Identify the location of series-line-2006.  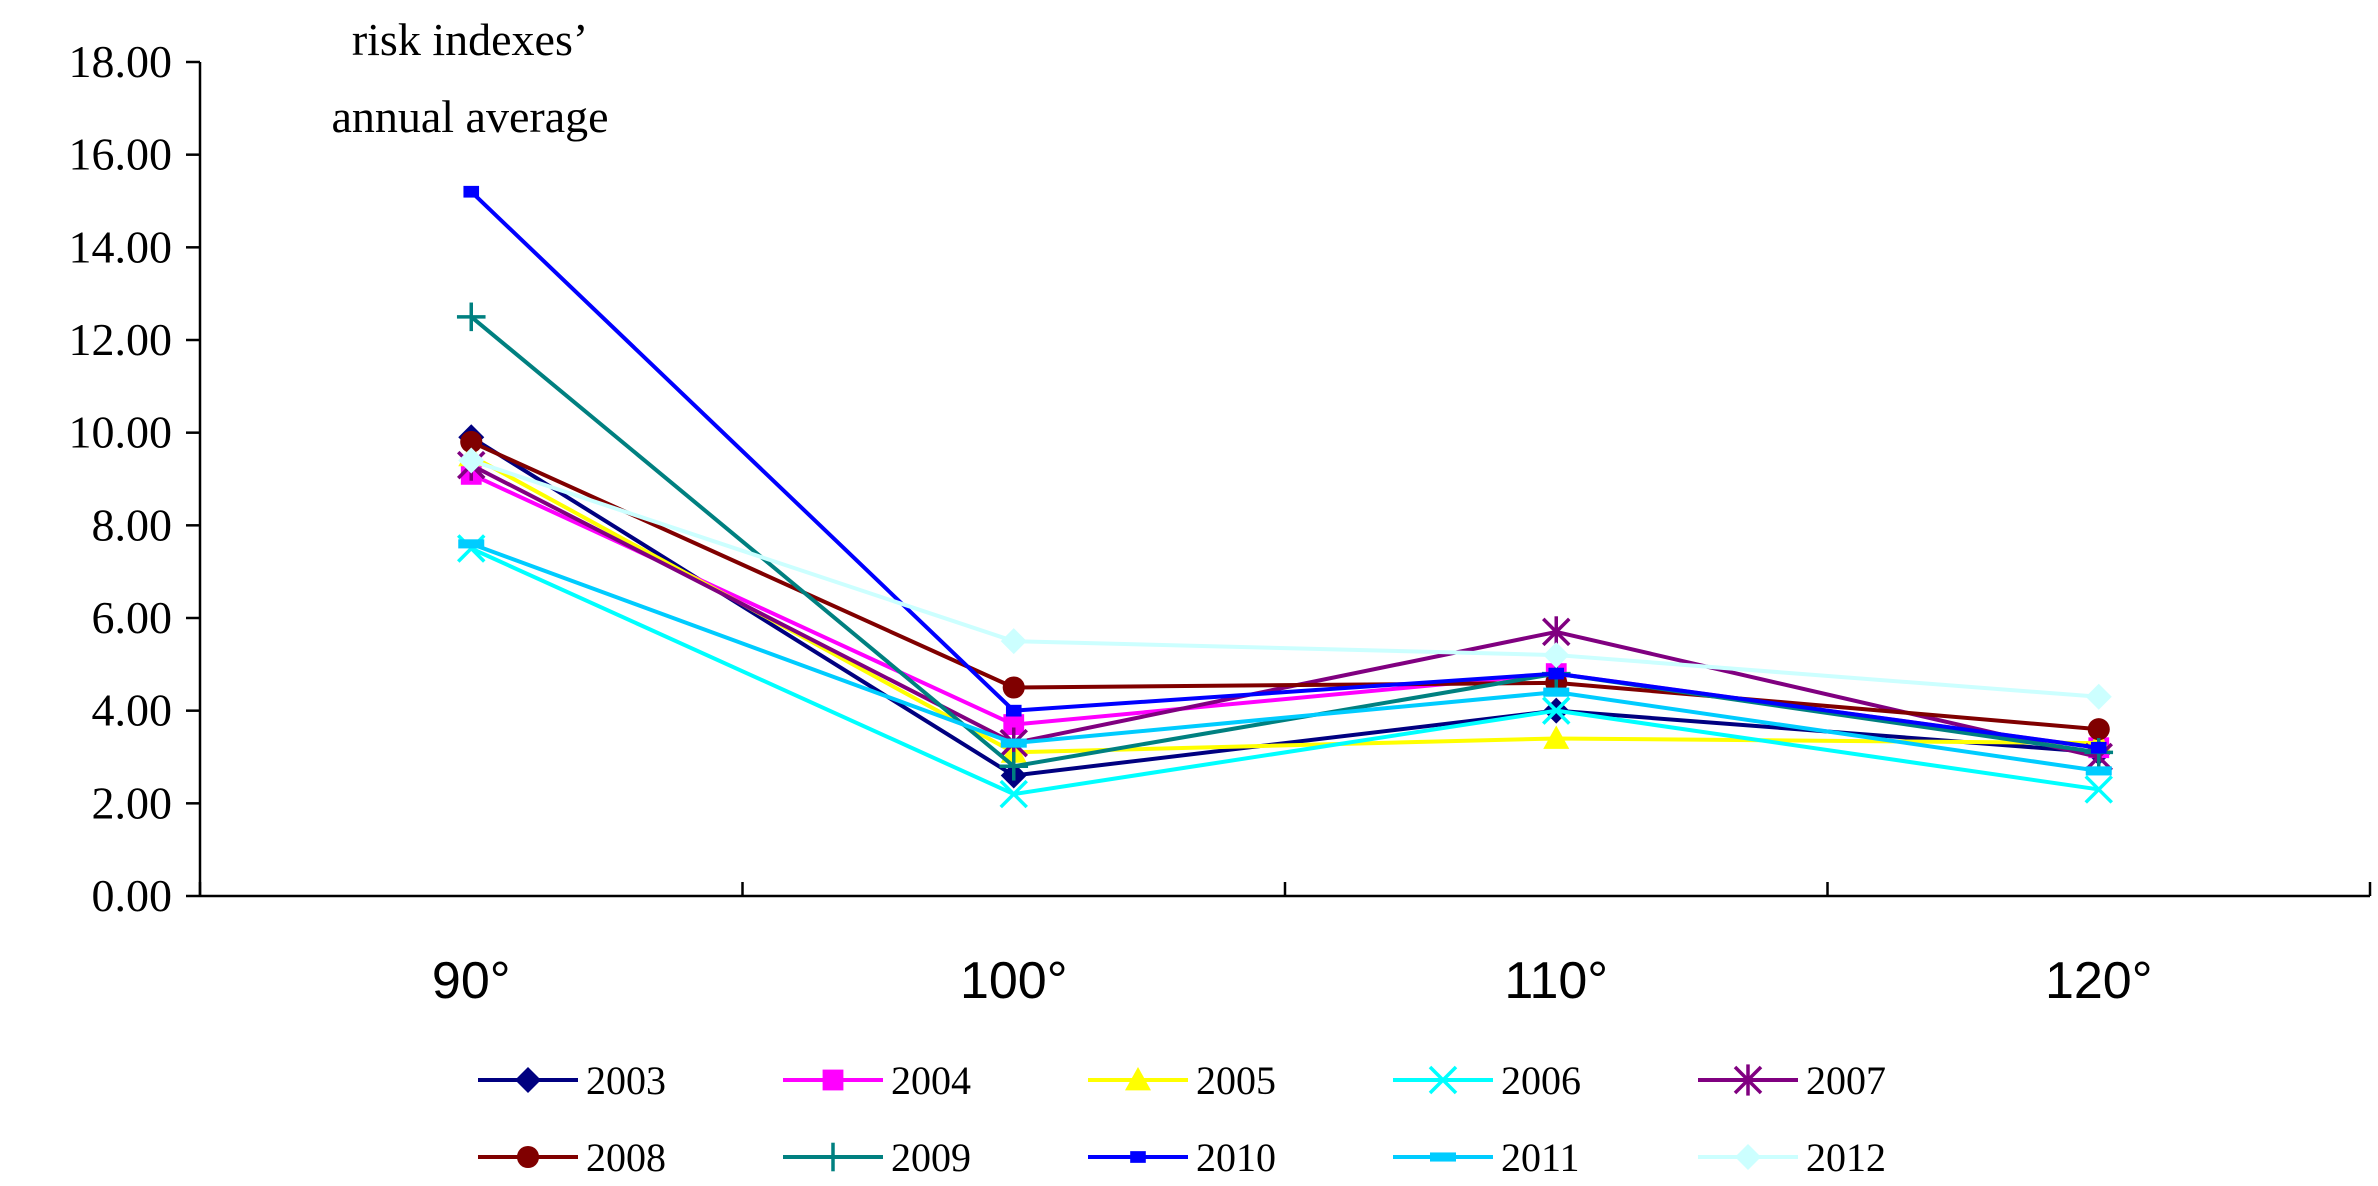
(1285, 671).